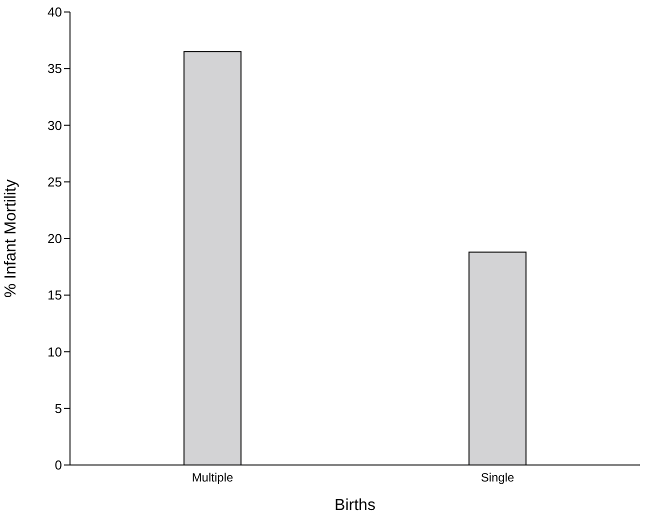 This screenshot has height=512, width=648. Describe the element at coordinates (213, 477) in the screenshot. I see `x-tick-label: Multiple` at that location.